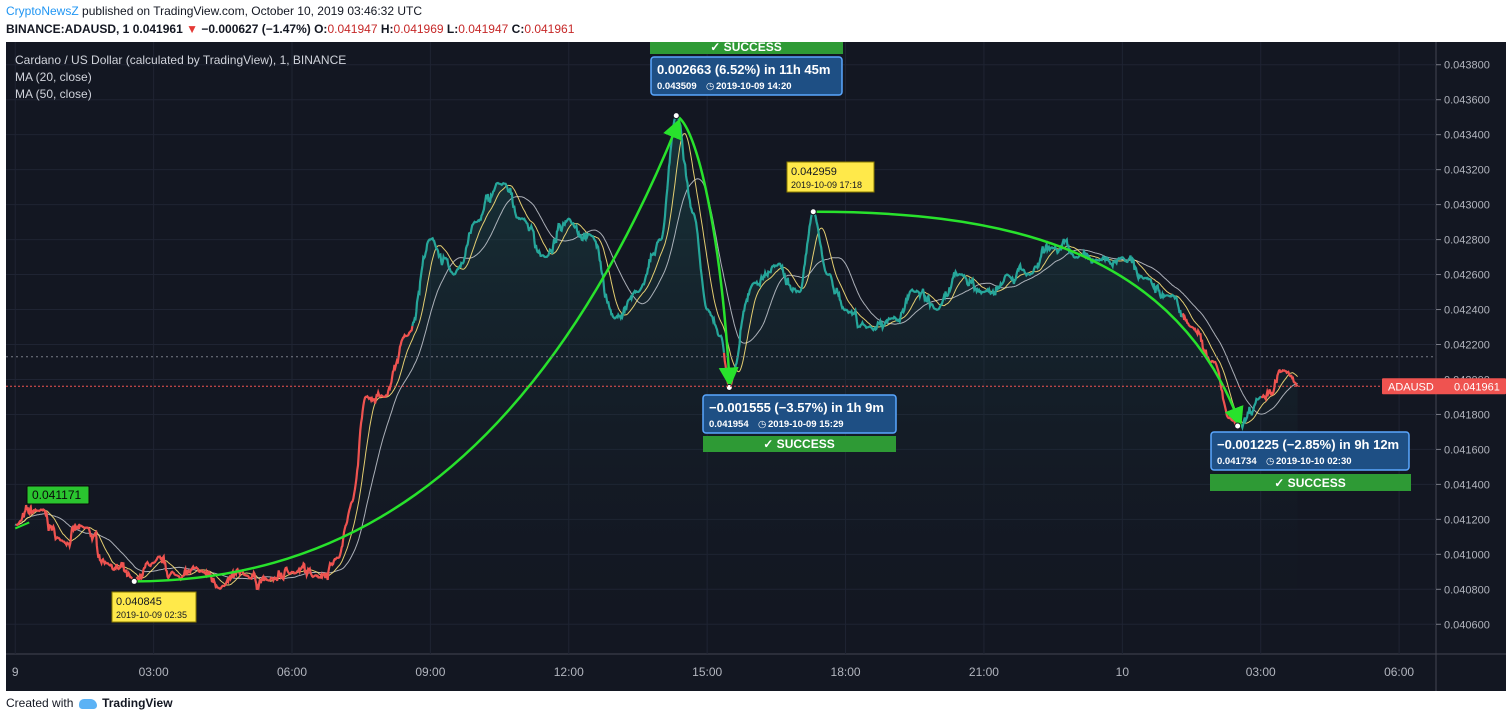  Describe the element at coordinates (1467, 241) in the screenshot. I see `price-tick-label: 0.042800` at that location.